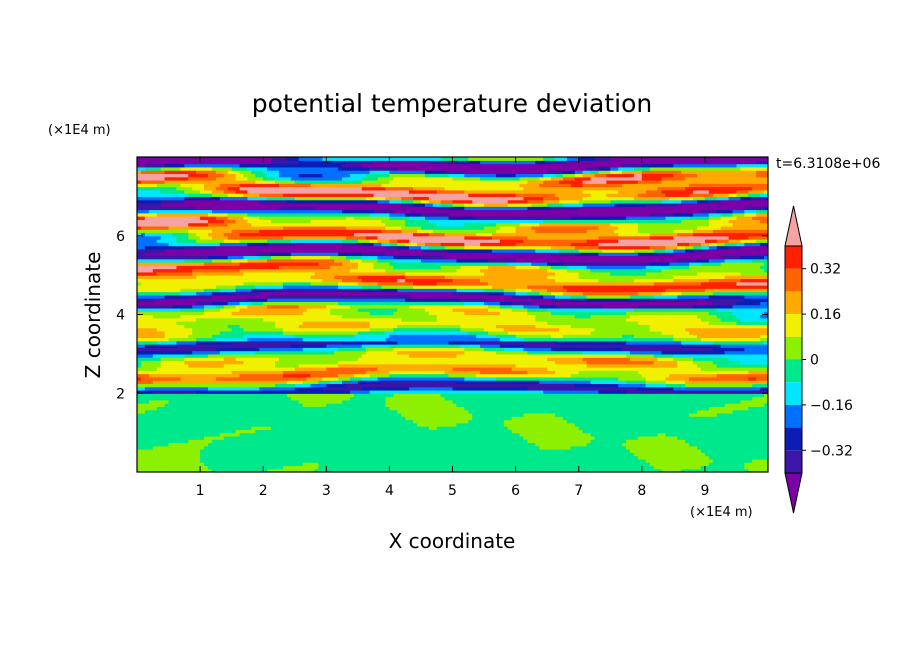 This screenshot has height=654, width=904. What do you see at coordinates (828, 164) in the screenshot?
I see `time-label: t=6.3108e+06` at bounding box center [828, 164].